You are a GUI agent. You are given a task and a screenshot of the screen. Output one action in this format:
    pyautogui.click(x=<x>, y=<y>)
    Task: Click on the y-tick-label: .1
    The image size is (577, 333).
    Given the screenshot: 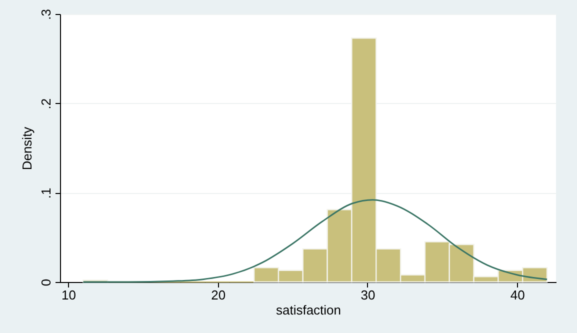 What is the action you would take?
    pyautogui.click(x=46, y=193)
    